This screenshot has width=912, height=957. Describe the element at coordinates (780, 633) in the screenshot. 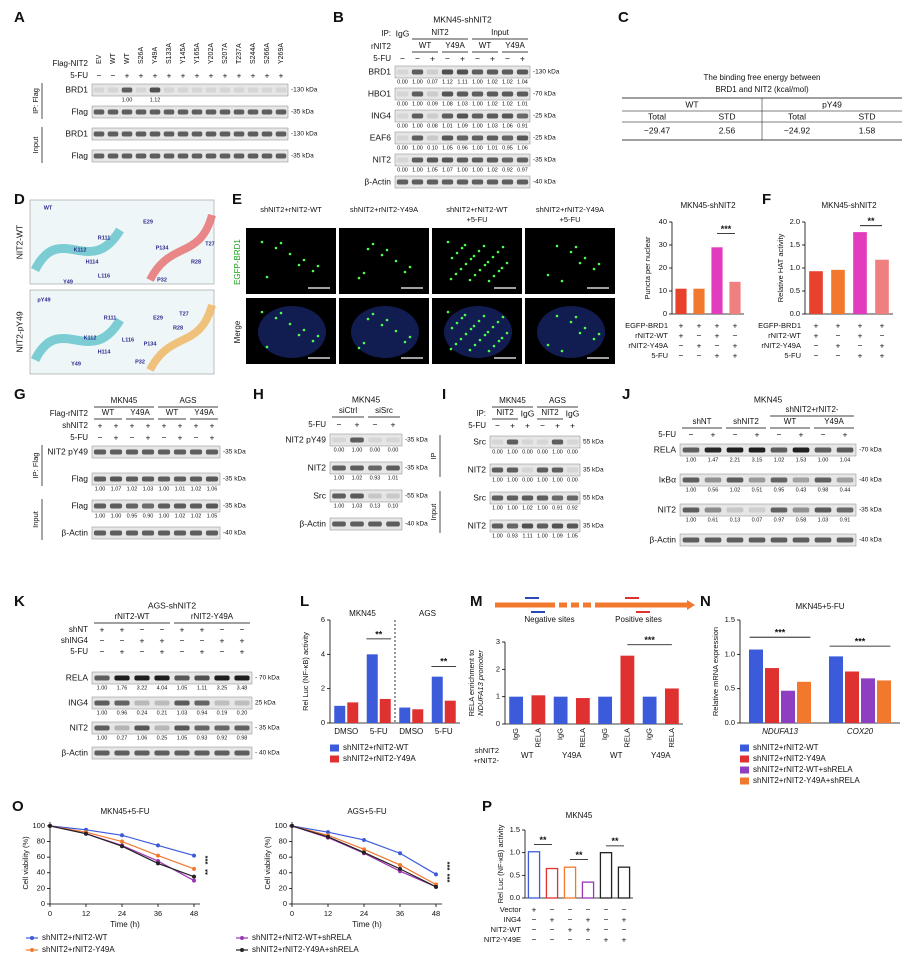

I see `significance: ***` at that location.